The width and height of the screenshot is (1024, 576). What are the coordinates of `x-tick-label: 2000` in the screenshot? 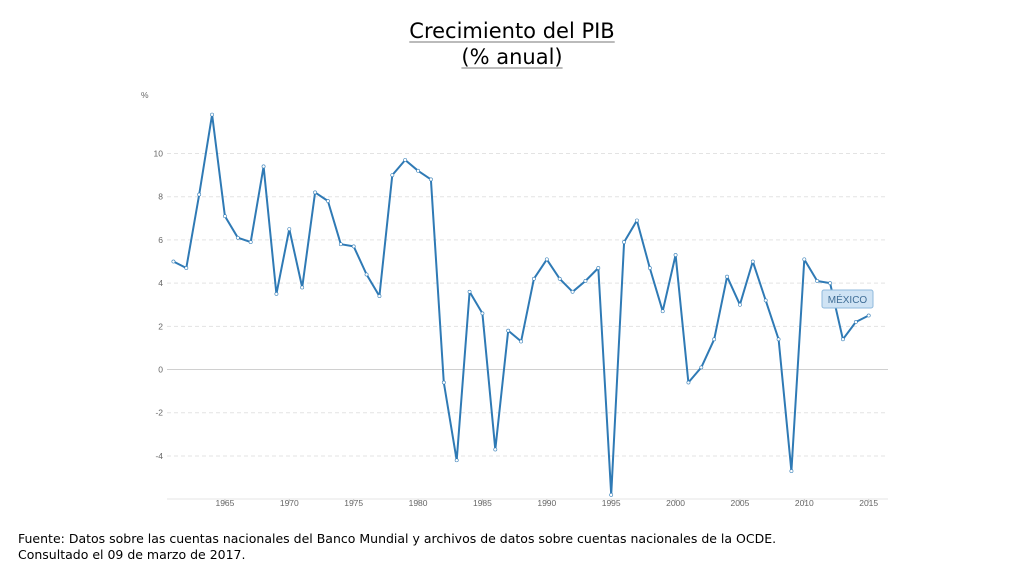 It's located at (675, 503).